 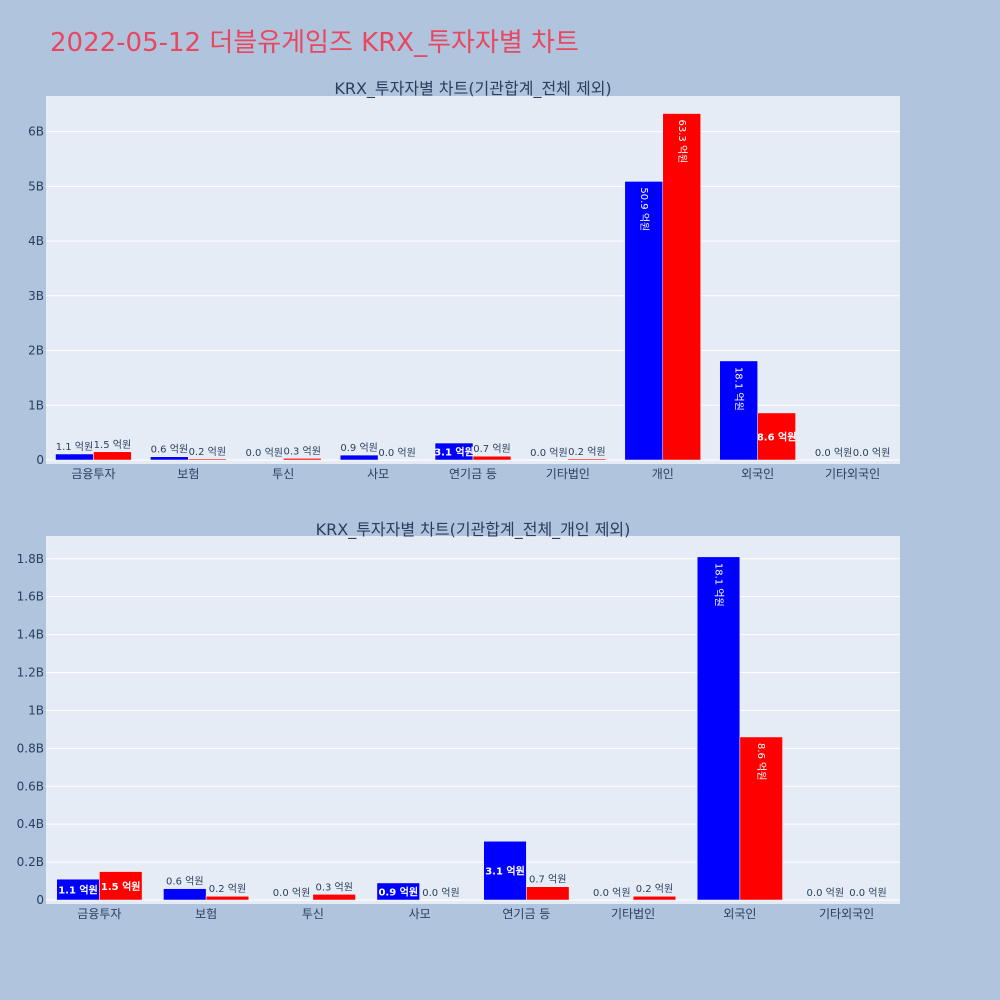 What do you see at coordinates (36, 241) in the screenshot?
I see `y-tick-label: 4B` at bounding box center [36, 241].